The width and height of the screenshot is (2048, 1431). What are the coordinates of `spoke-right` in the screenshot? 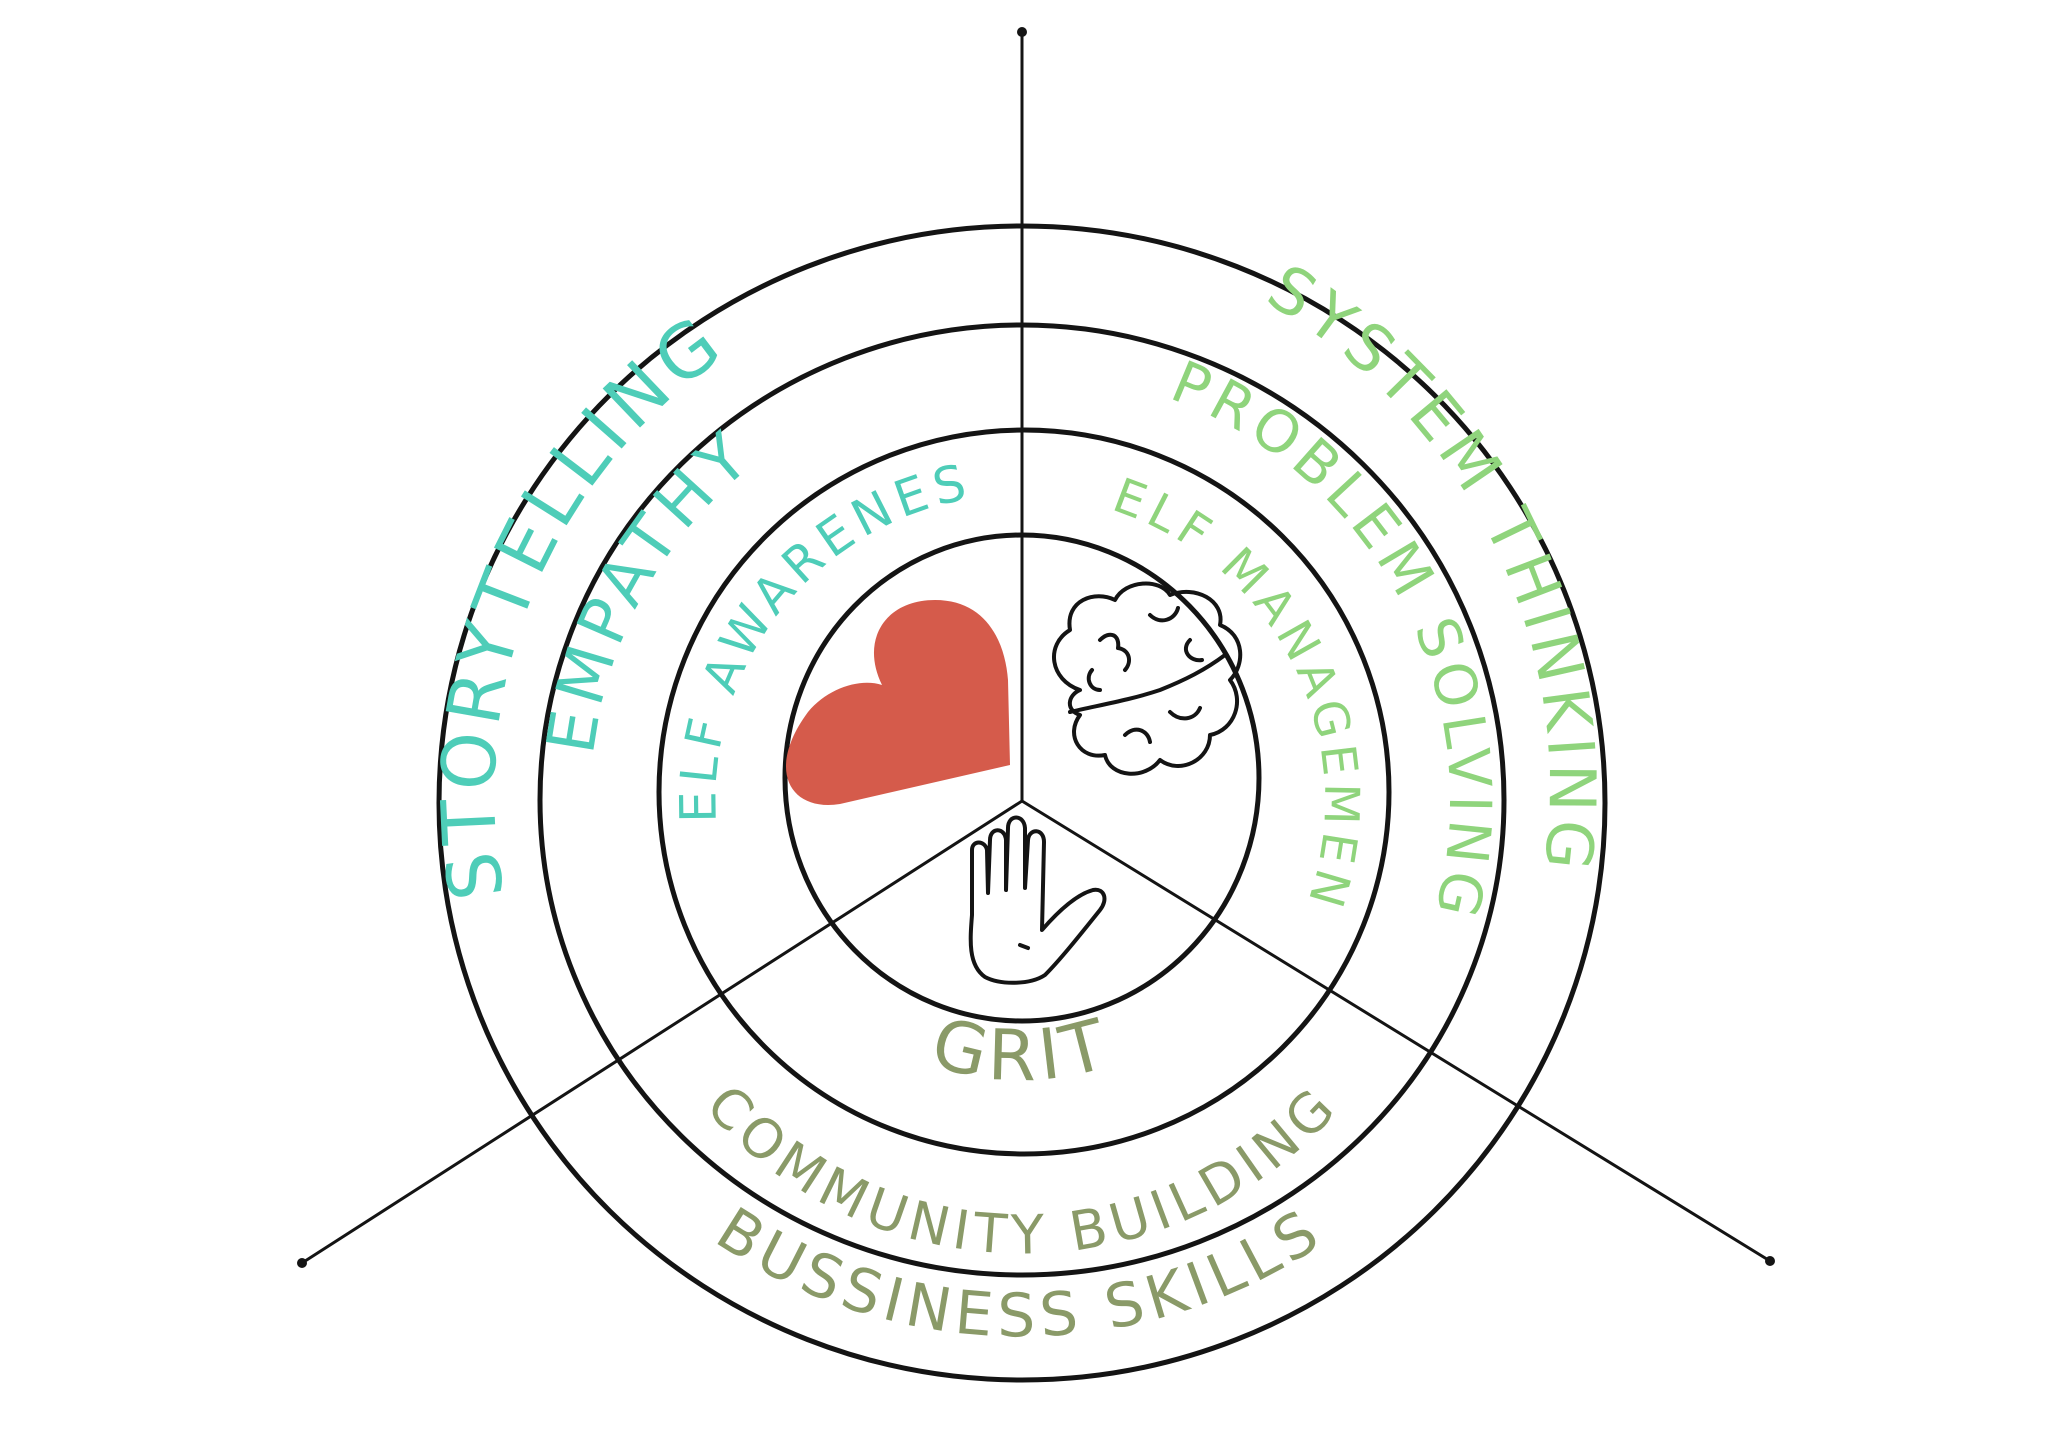 It's located at (1396, 1031).